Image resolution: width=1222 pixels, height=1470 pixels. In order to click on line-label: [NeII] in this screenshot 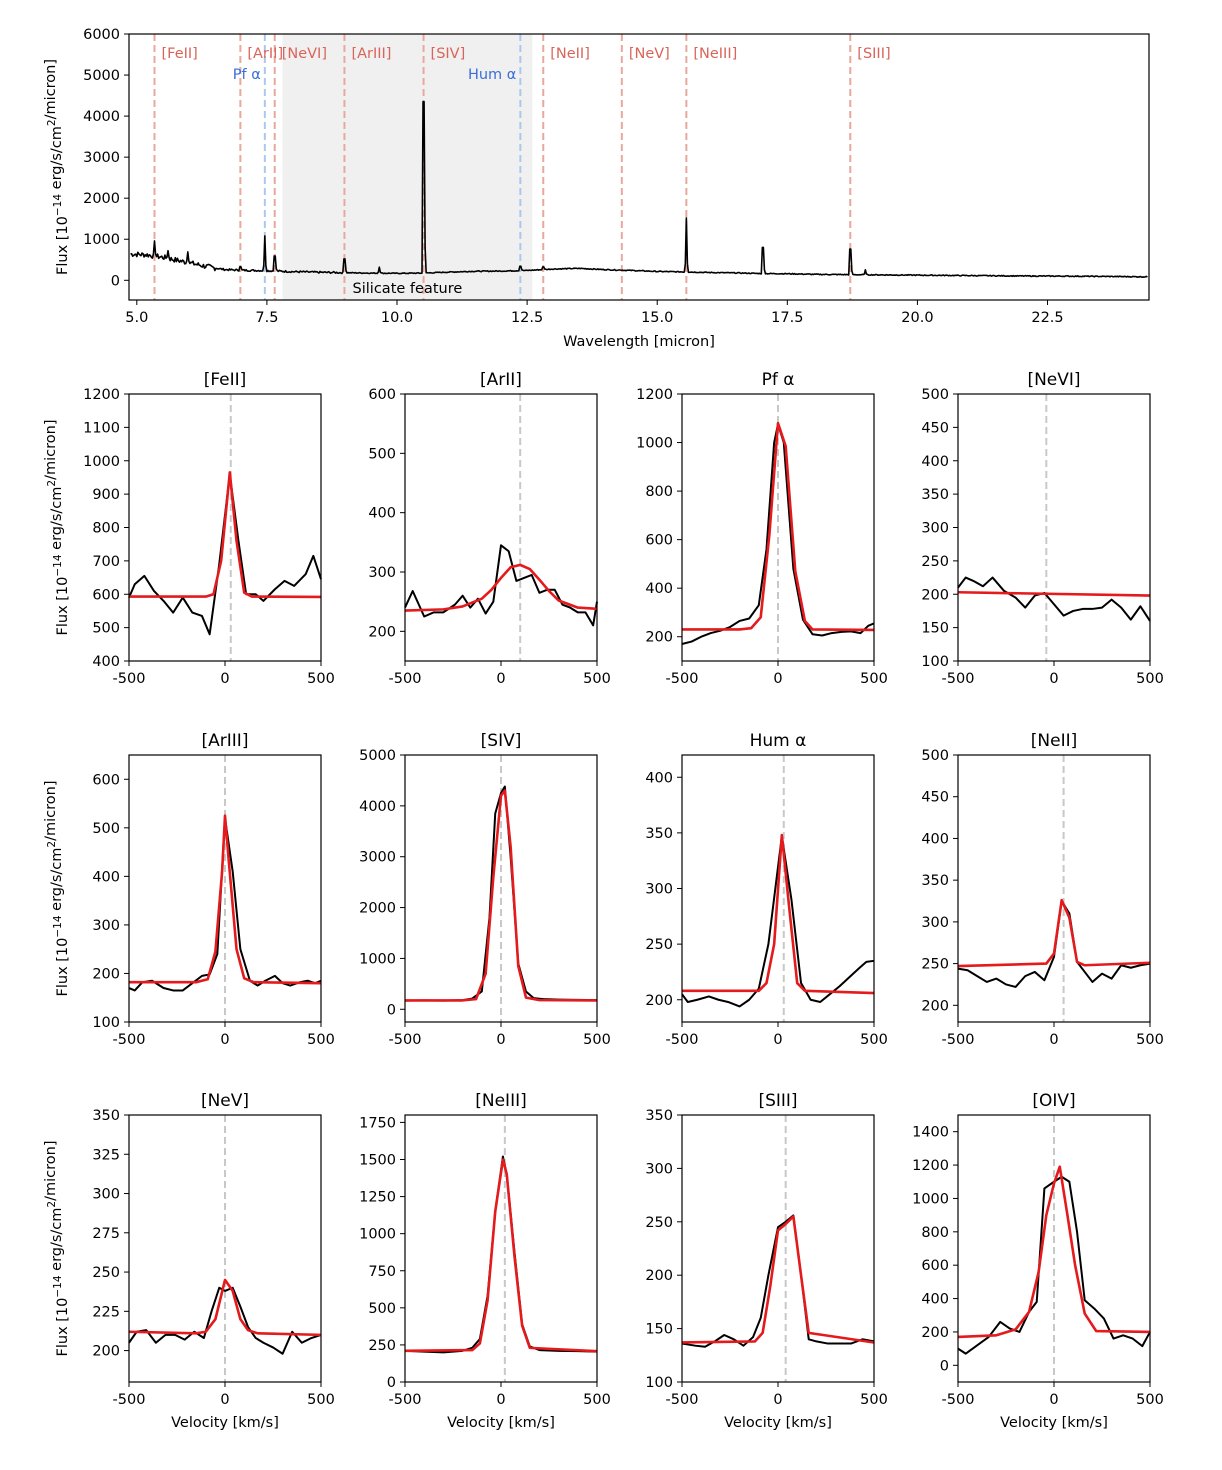, I will do `click(570, 54)`.